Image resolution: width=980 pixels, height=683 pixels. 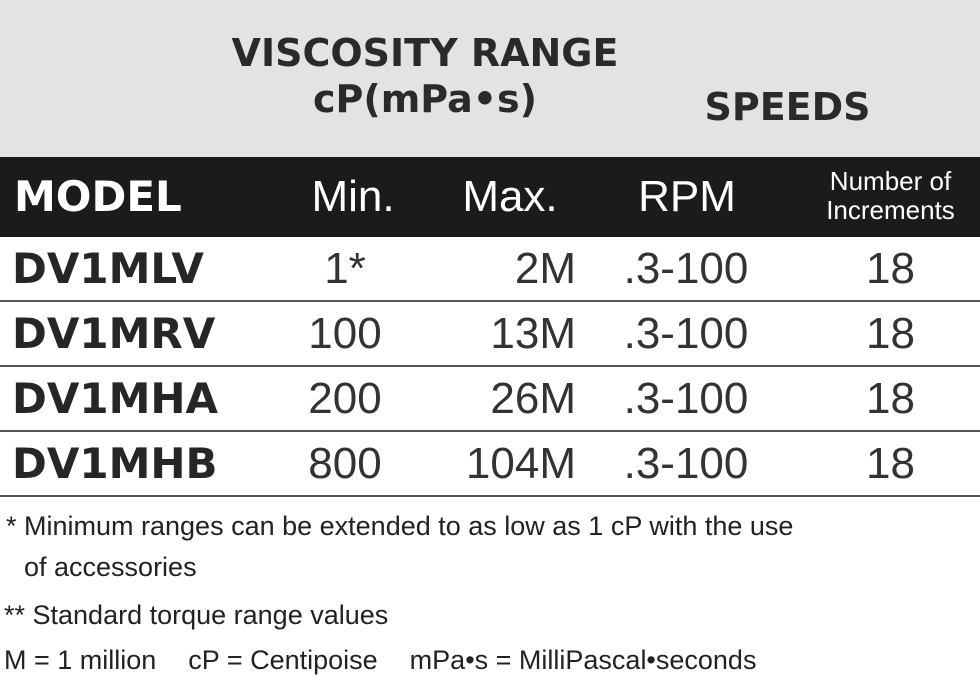 I want to click on footnote-minimum-ranges-cont: of accessories, so click(x=110, y=567).